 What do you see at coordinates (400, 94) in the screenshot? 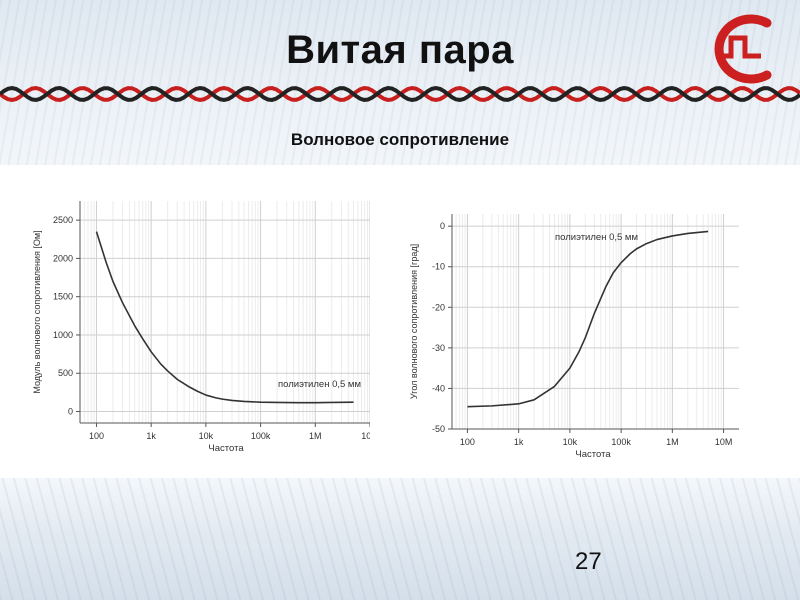
I see `twisted-pair-divider` at bounding box center [400, 94].